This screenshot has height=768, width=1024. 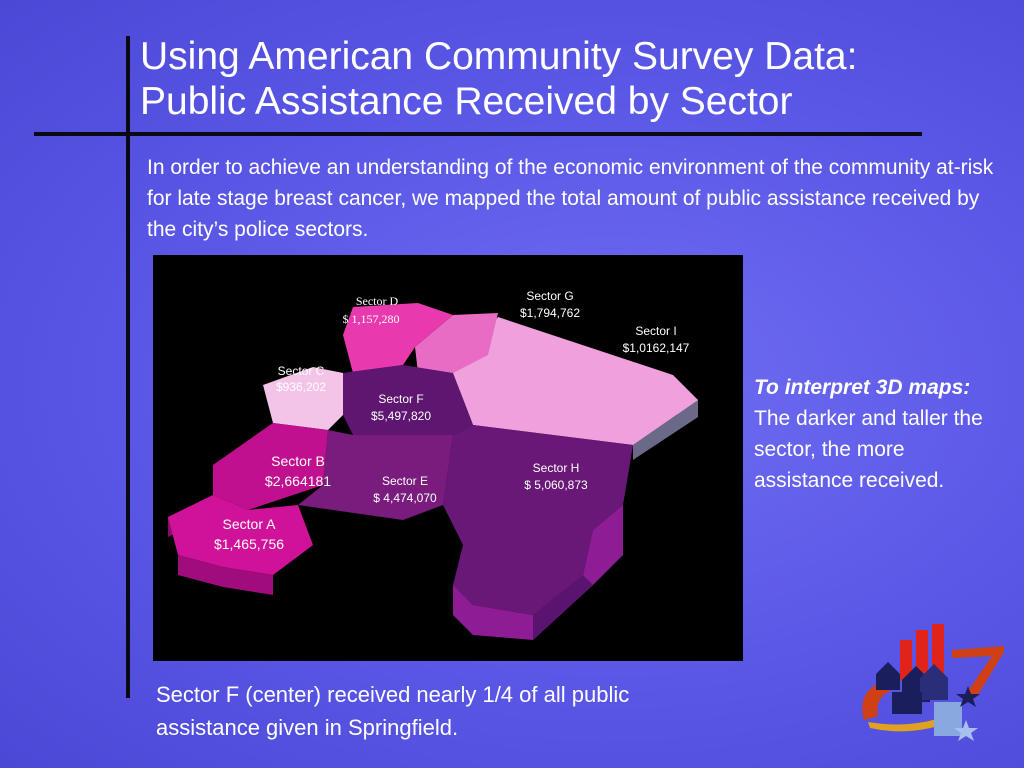 What do you see at coordinates (377, 301) in the screenshot?
I see `sector-d-label: Sector D` at bounding box center [377, 301].